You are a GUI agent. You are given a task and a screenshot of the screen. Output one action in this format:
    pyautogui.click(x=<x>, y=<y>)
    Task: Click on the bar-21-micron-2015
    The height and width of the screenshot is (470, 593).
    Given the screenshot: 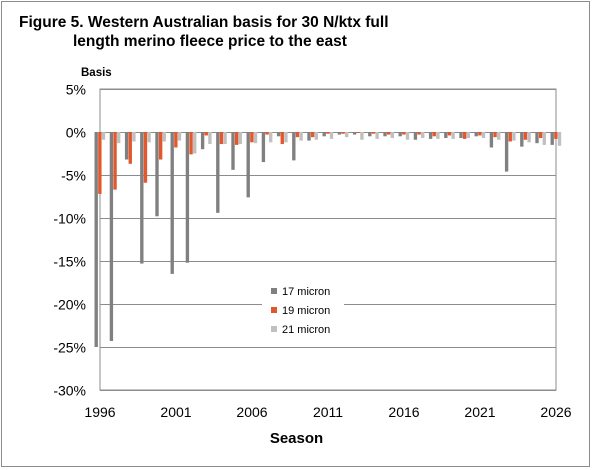 What is the action you would take?
    pyautogui.click(x=392, y=135)
    